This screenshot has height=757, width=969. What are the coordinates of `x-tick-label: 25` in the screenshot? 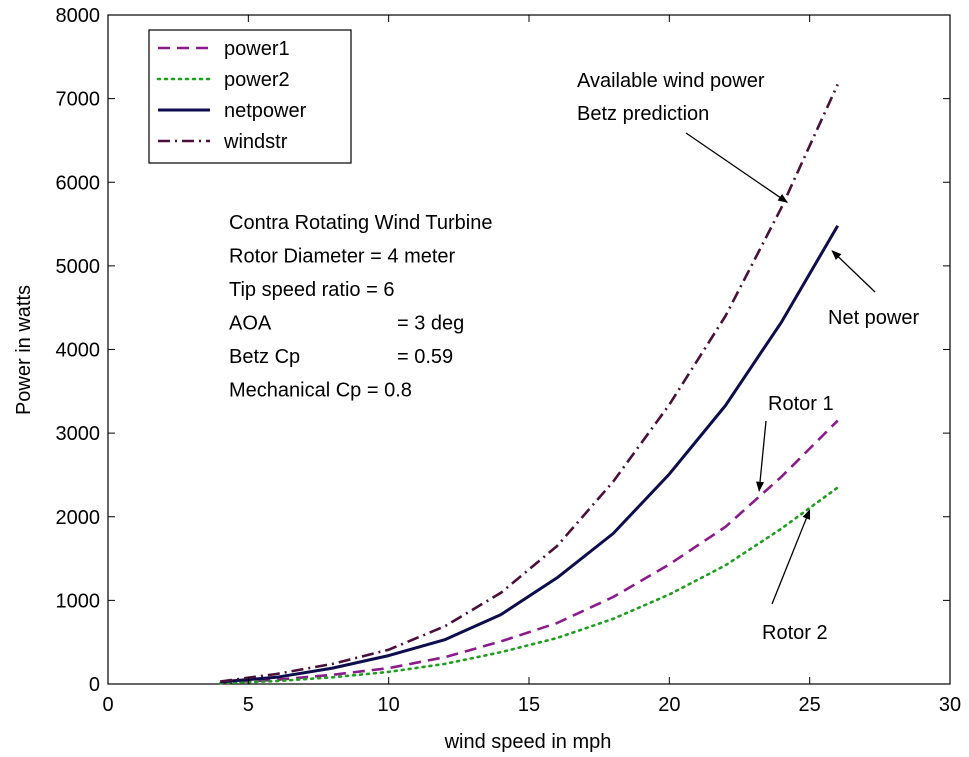 It's located at (810, 705).